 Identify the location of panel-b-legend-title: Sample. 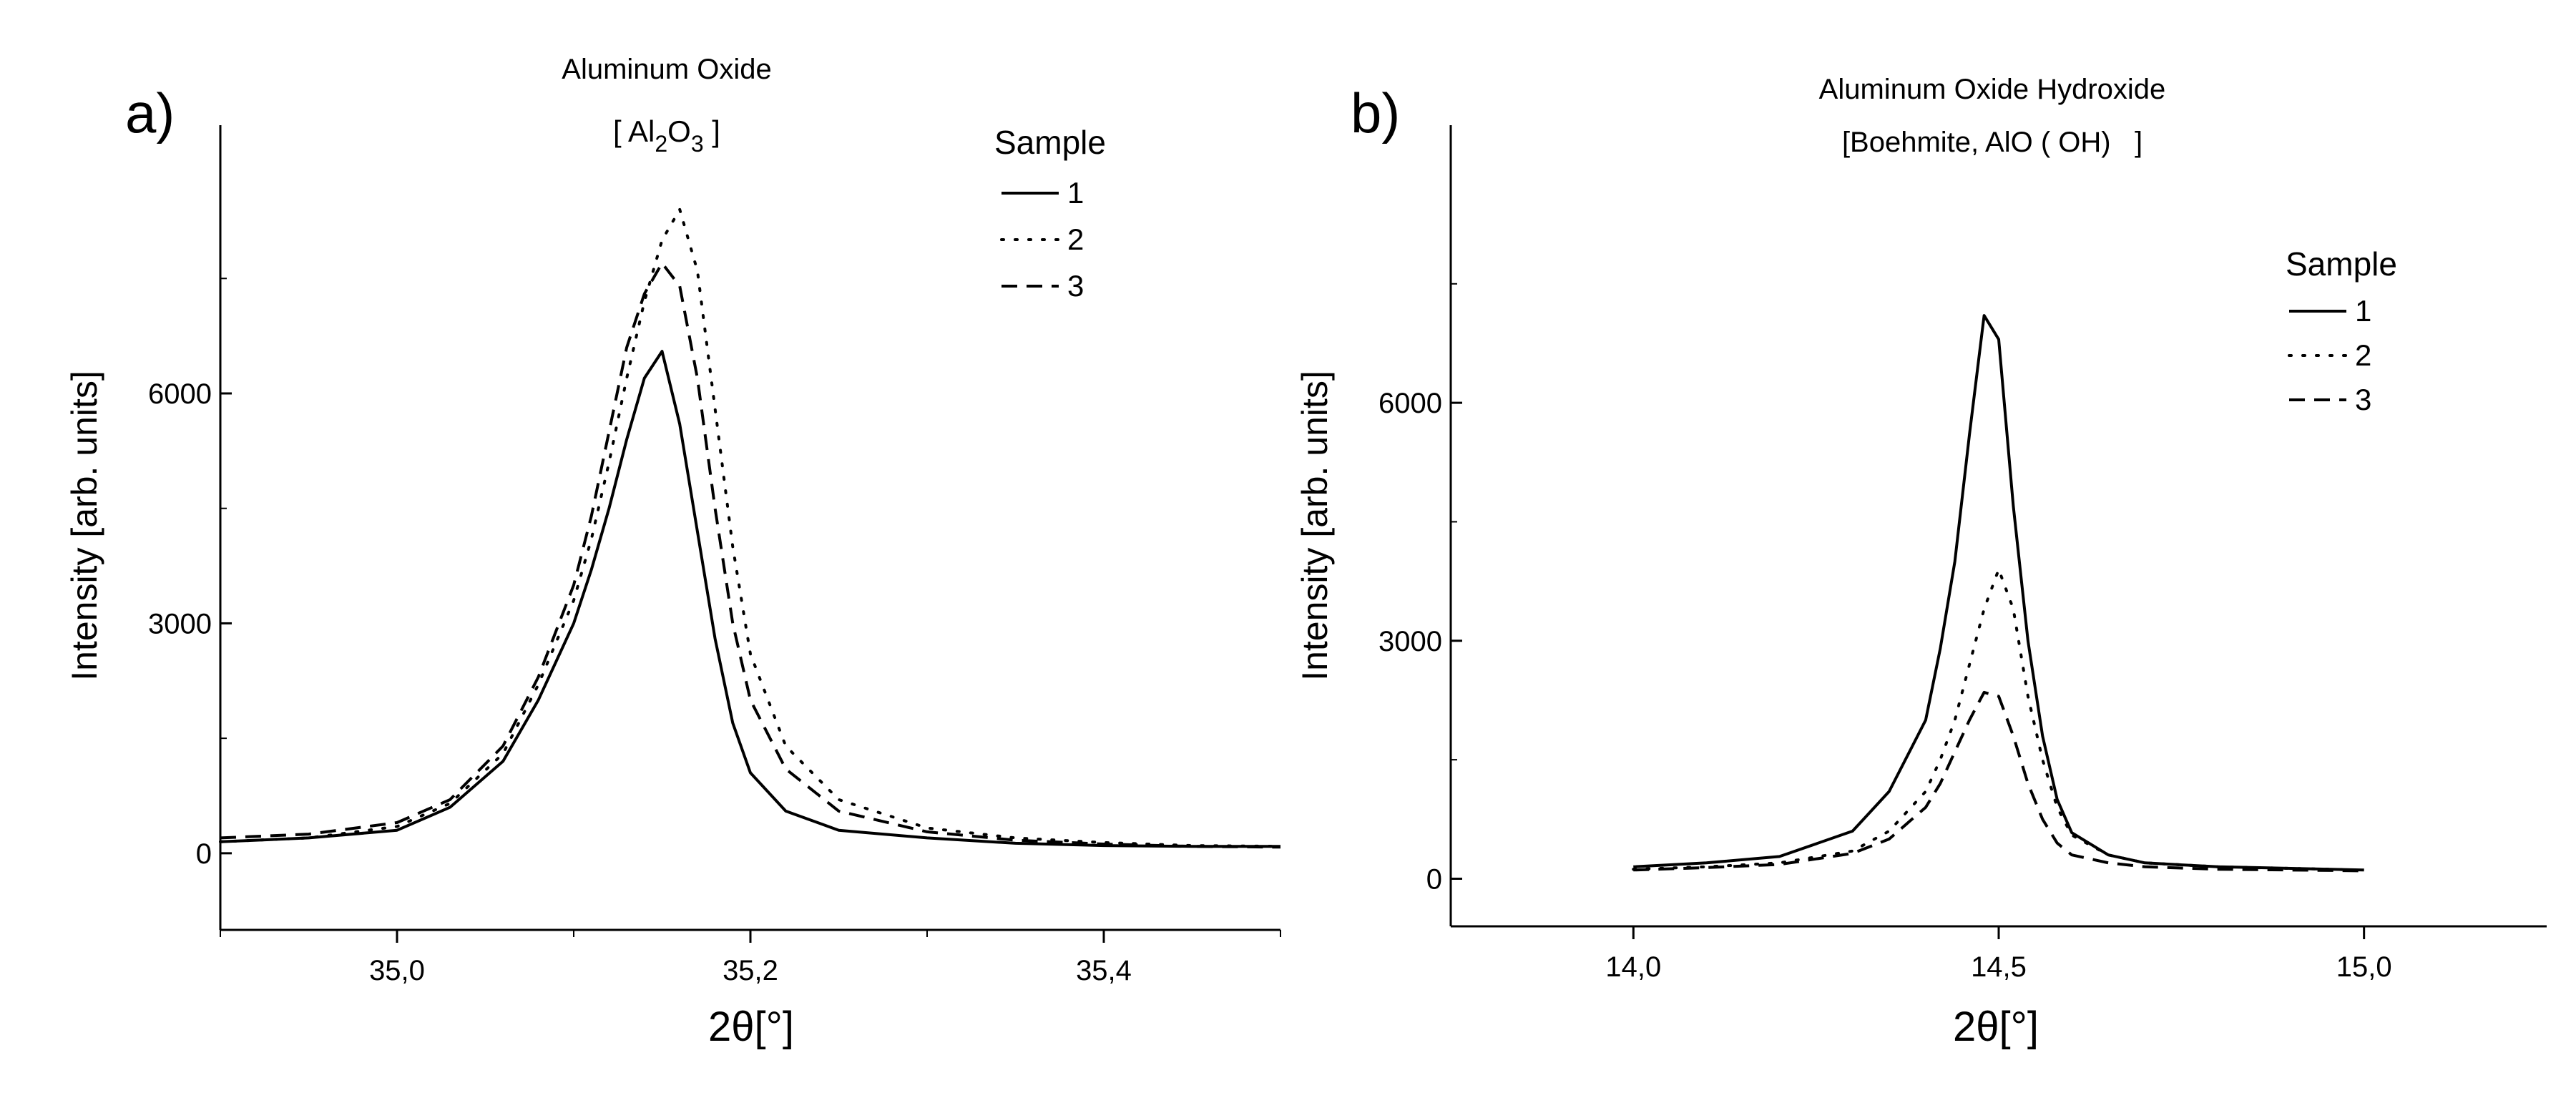
(2341, 264).